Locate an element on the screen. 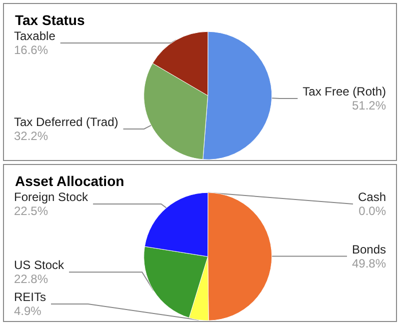 The height and width of the screenshot is (329, 400). slice-label: US Stock is located at coordinates (40, 265).